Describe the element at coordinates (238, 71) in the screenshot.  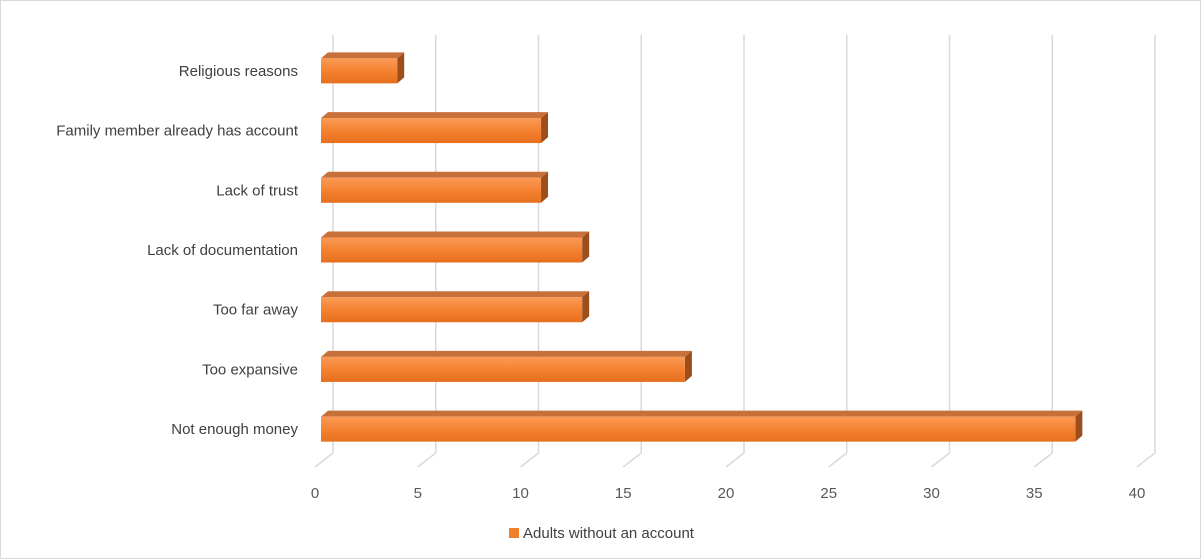
I see `y-category-label: Religious reasons` at that location.